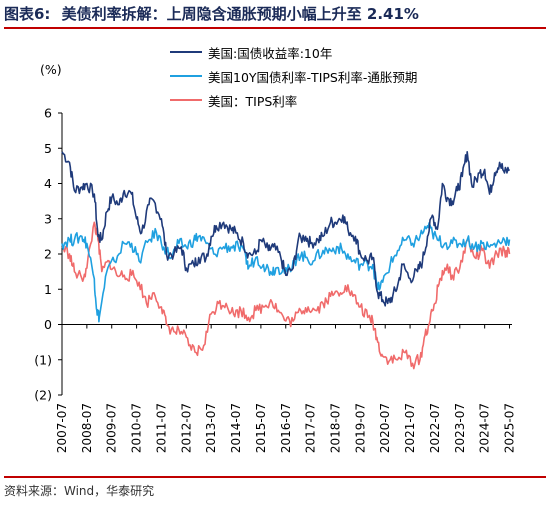  What do you see at coordinates (186, 52) in the screenshot?
I see `legend-swatch-10y-yield` at bounding box center [186, 52].